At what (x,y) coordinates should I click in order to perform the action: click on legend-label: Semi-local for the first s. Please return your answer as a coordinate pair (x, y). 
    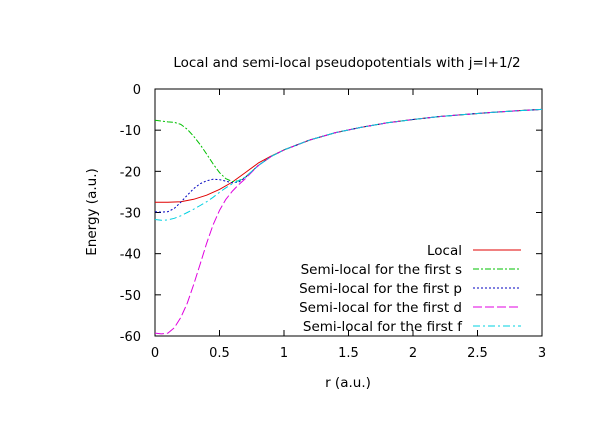
    Looking at the image, I should click on (381, 270).